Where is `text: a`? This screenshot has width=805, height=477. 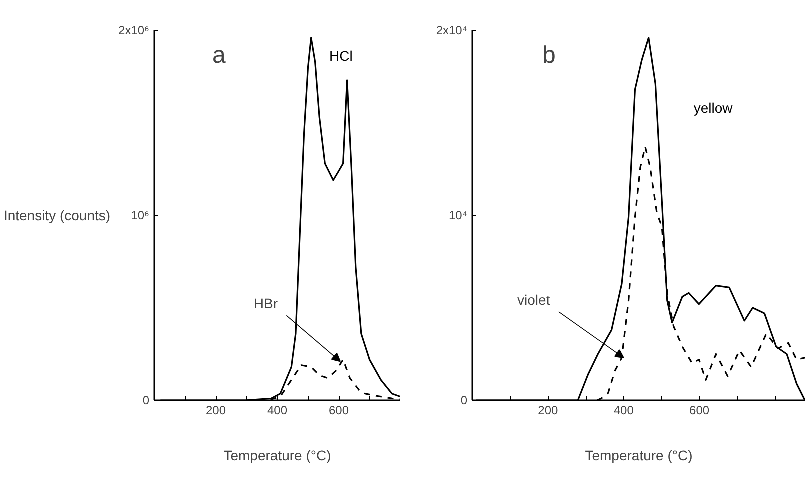
text: a is located at coordinates (219, 55).